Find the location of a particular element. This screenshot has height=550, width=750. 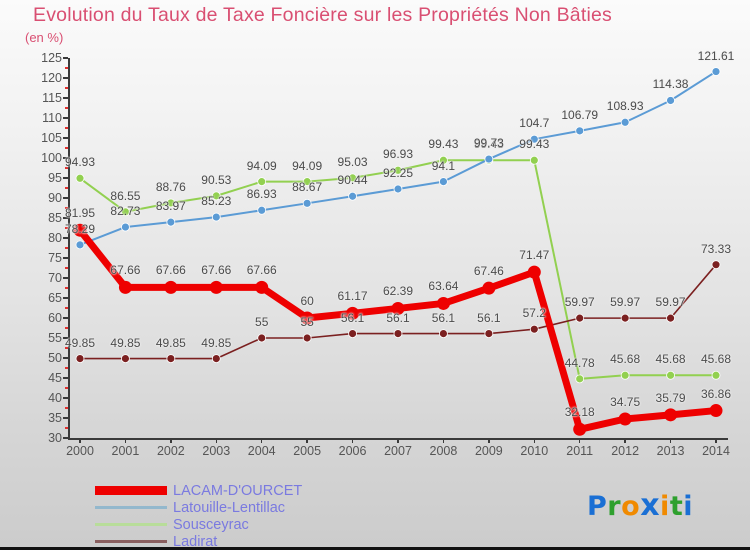

y-axis-tick-label: 110 is located at coordinates (52, 118).